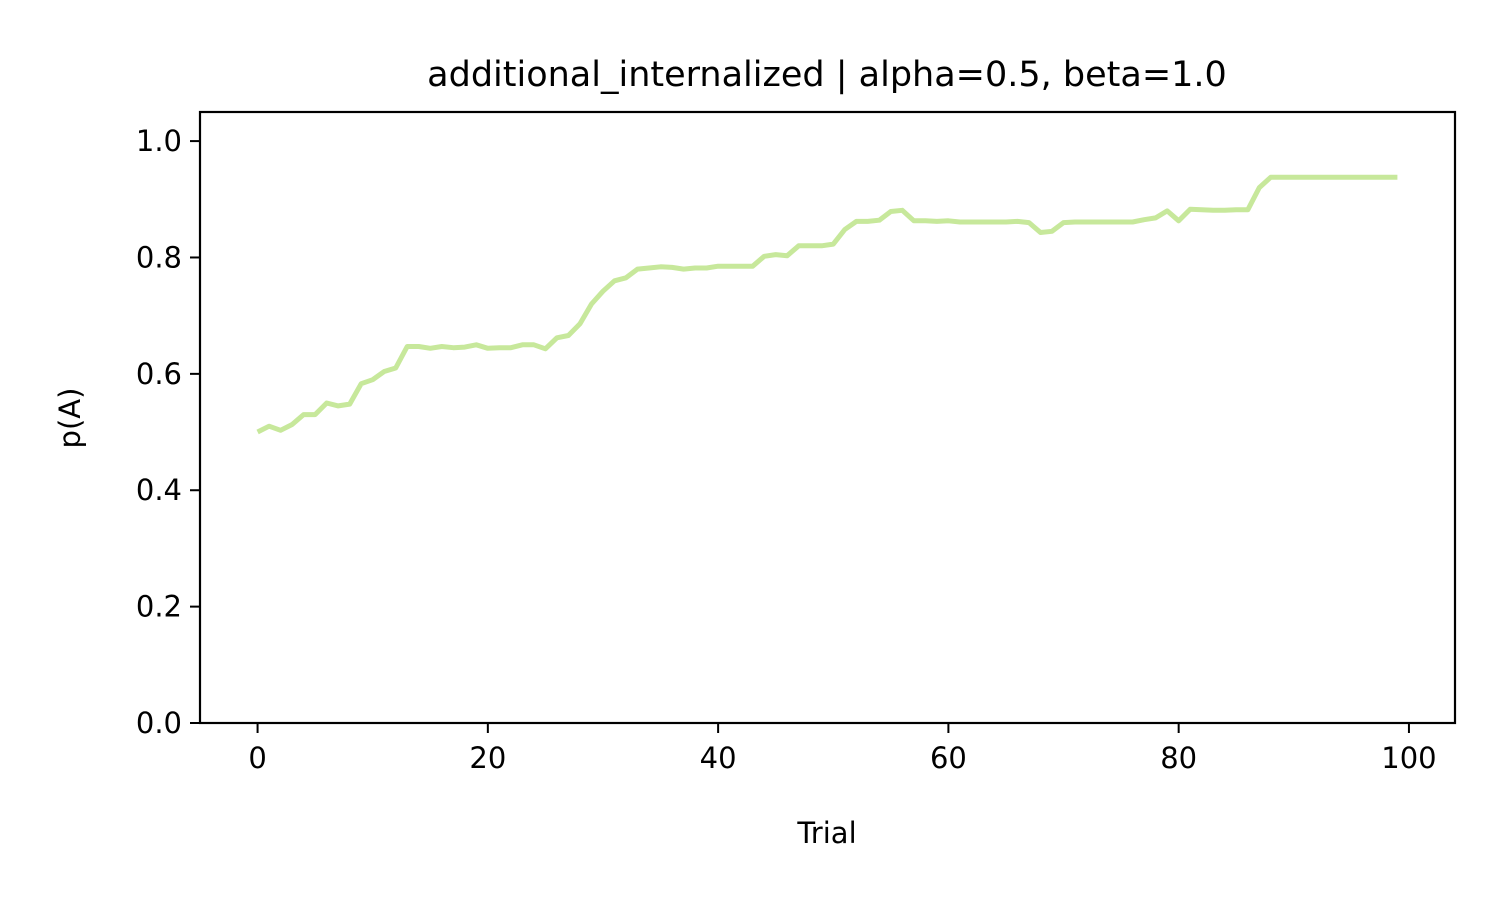  Describe the element at coordinates (168, 432) in the screenshot. I see `y-axis: 0.0 0.2 0.4 0.6 0.8 1.0` at that location.